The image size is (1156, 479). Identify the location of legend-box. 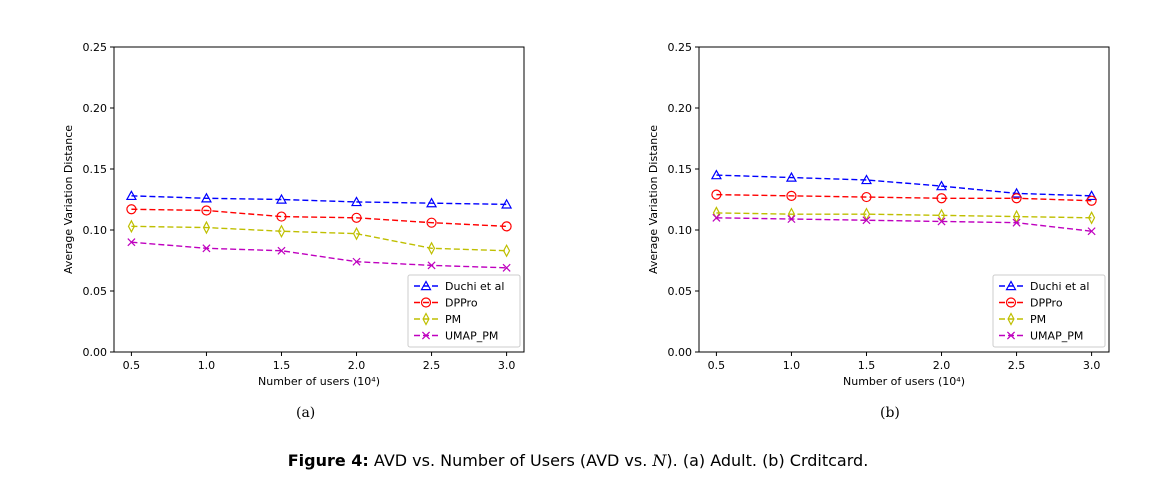
(464, 311).